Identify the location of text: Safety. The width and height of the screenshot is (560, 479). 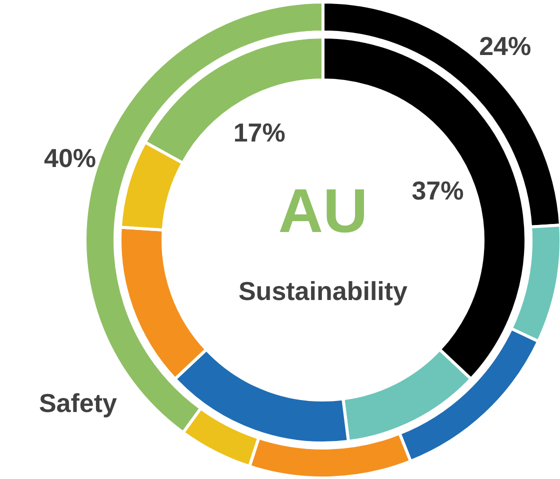
(78, 403).